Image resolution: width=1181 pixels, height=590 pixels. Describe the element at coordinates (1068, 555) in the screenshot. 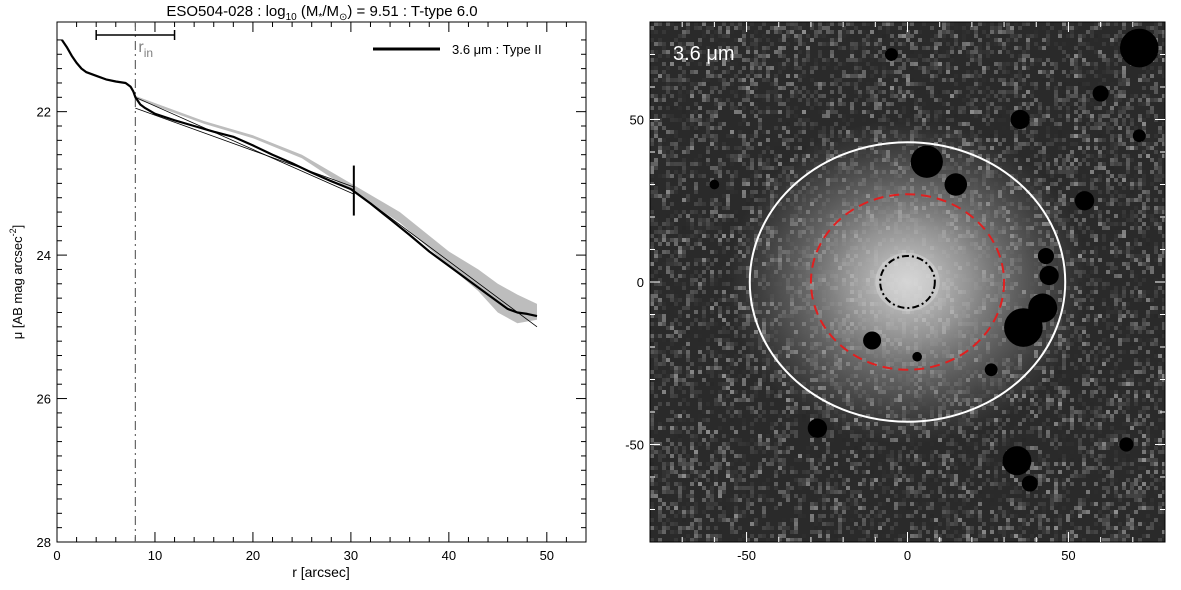

I see `image-x-tick-label: 50` at that location.